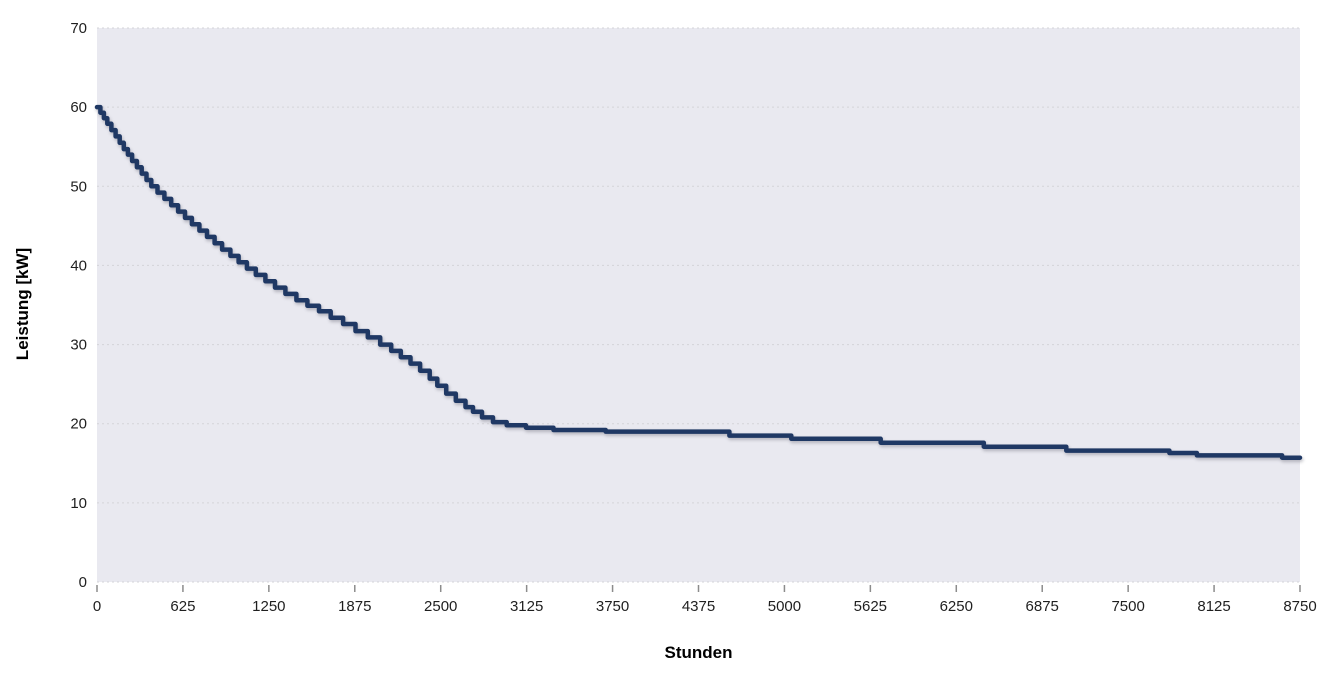 Image resolution: width=1327 pixels, height=684 pixels. Describe the element at coordinates (526, 606) in the screenshot. I see `x-tick-label-3125: 3125` at that location.